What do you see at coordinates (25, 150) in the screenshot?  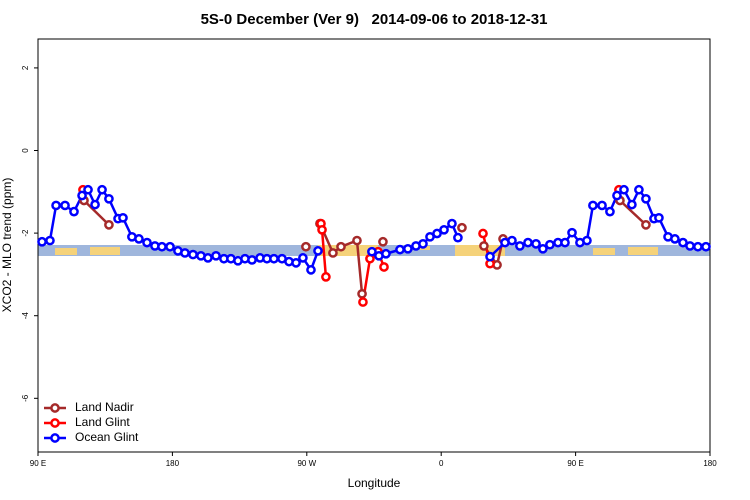 I see `y-tick-label: 0` at bounding box center [25, 150].